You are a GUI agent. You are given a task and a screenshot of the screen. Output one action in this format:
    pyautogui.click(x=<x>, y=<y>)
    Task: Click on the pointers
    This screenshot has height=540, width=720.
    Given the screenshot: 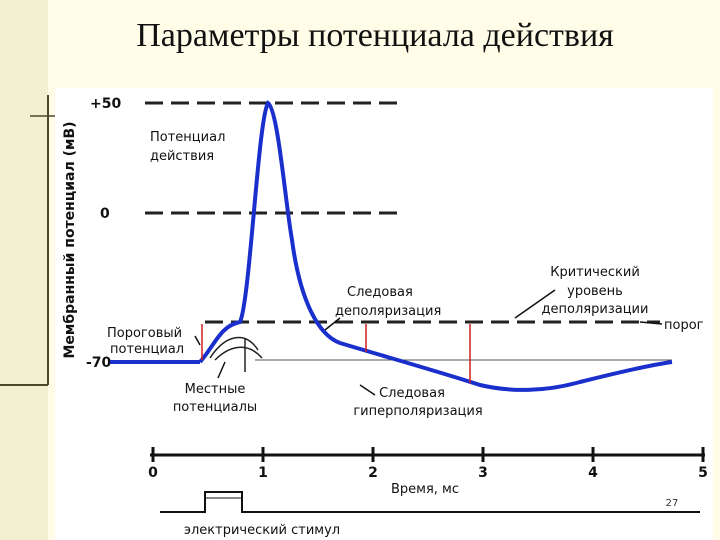 What is the action you would take?
    pyautogui.click(x=428, y=342)
    